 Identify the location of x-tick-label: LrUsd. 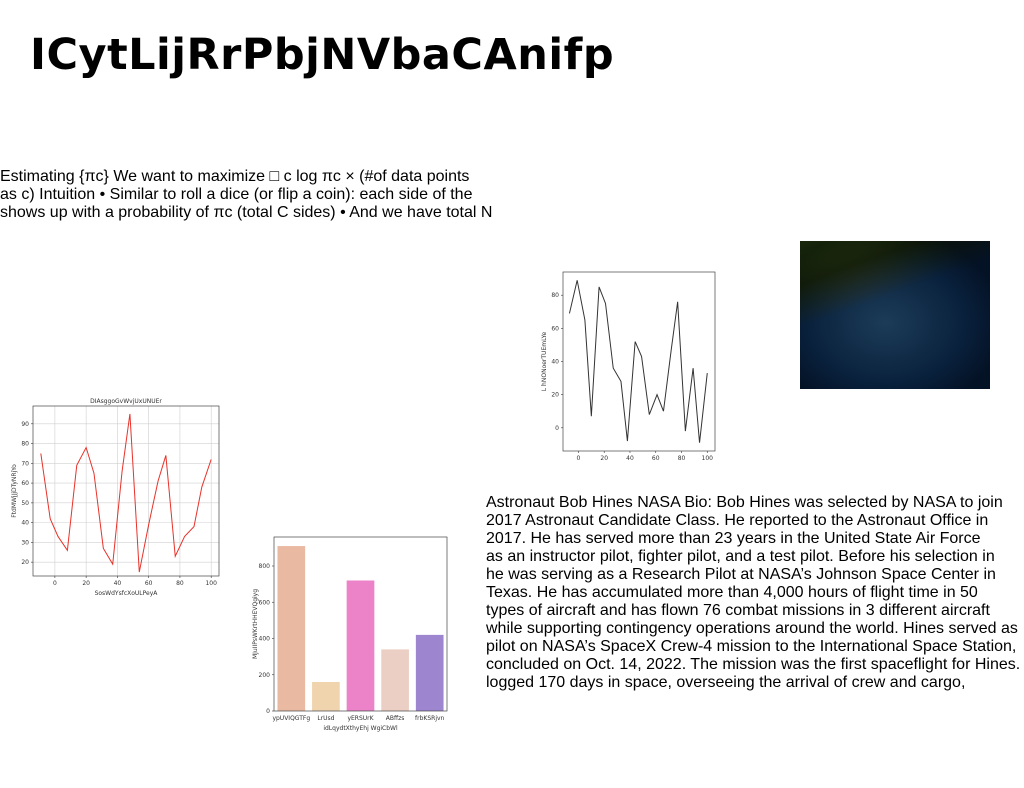
(325, 718).